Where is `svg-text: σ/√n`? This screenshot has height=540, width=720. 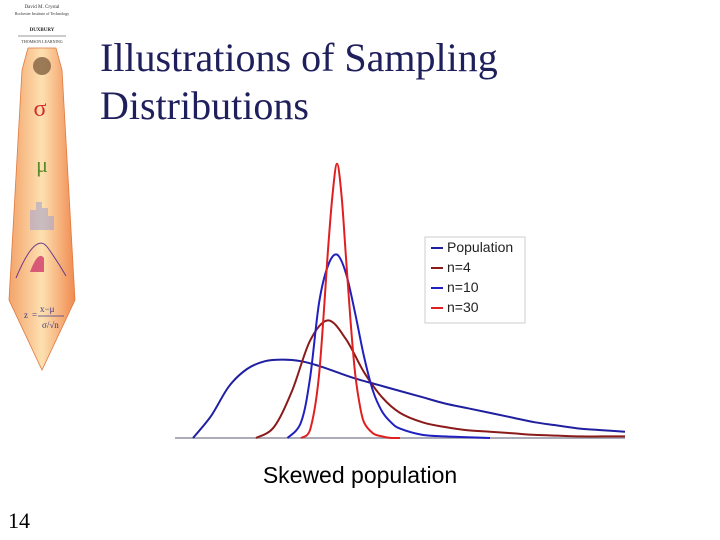
svg-text: σ/√n is located at coordinates (50, 325).